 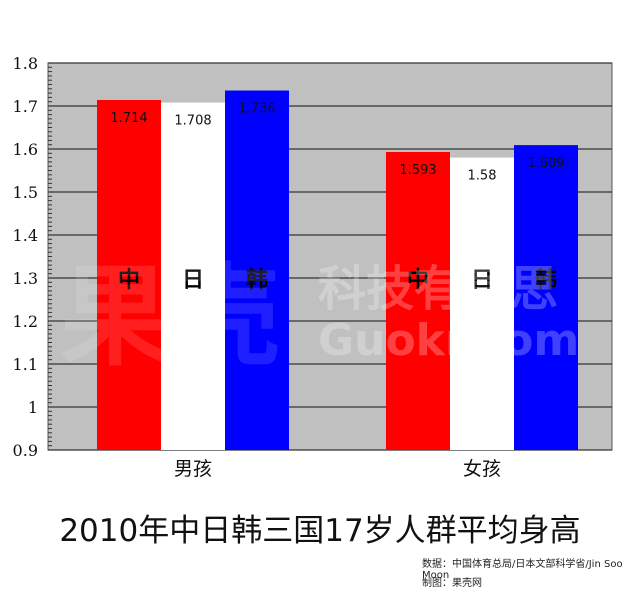 What do you see at coordinates (25, 192) in the screenshot?
I see `y-tick-label: 1.5` at bounding box center [25, 192].